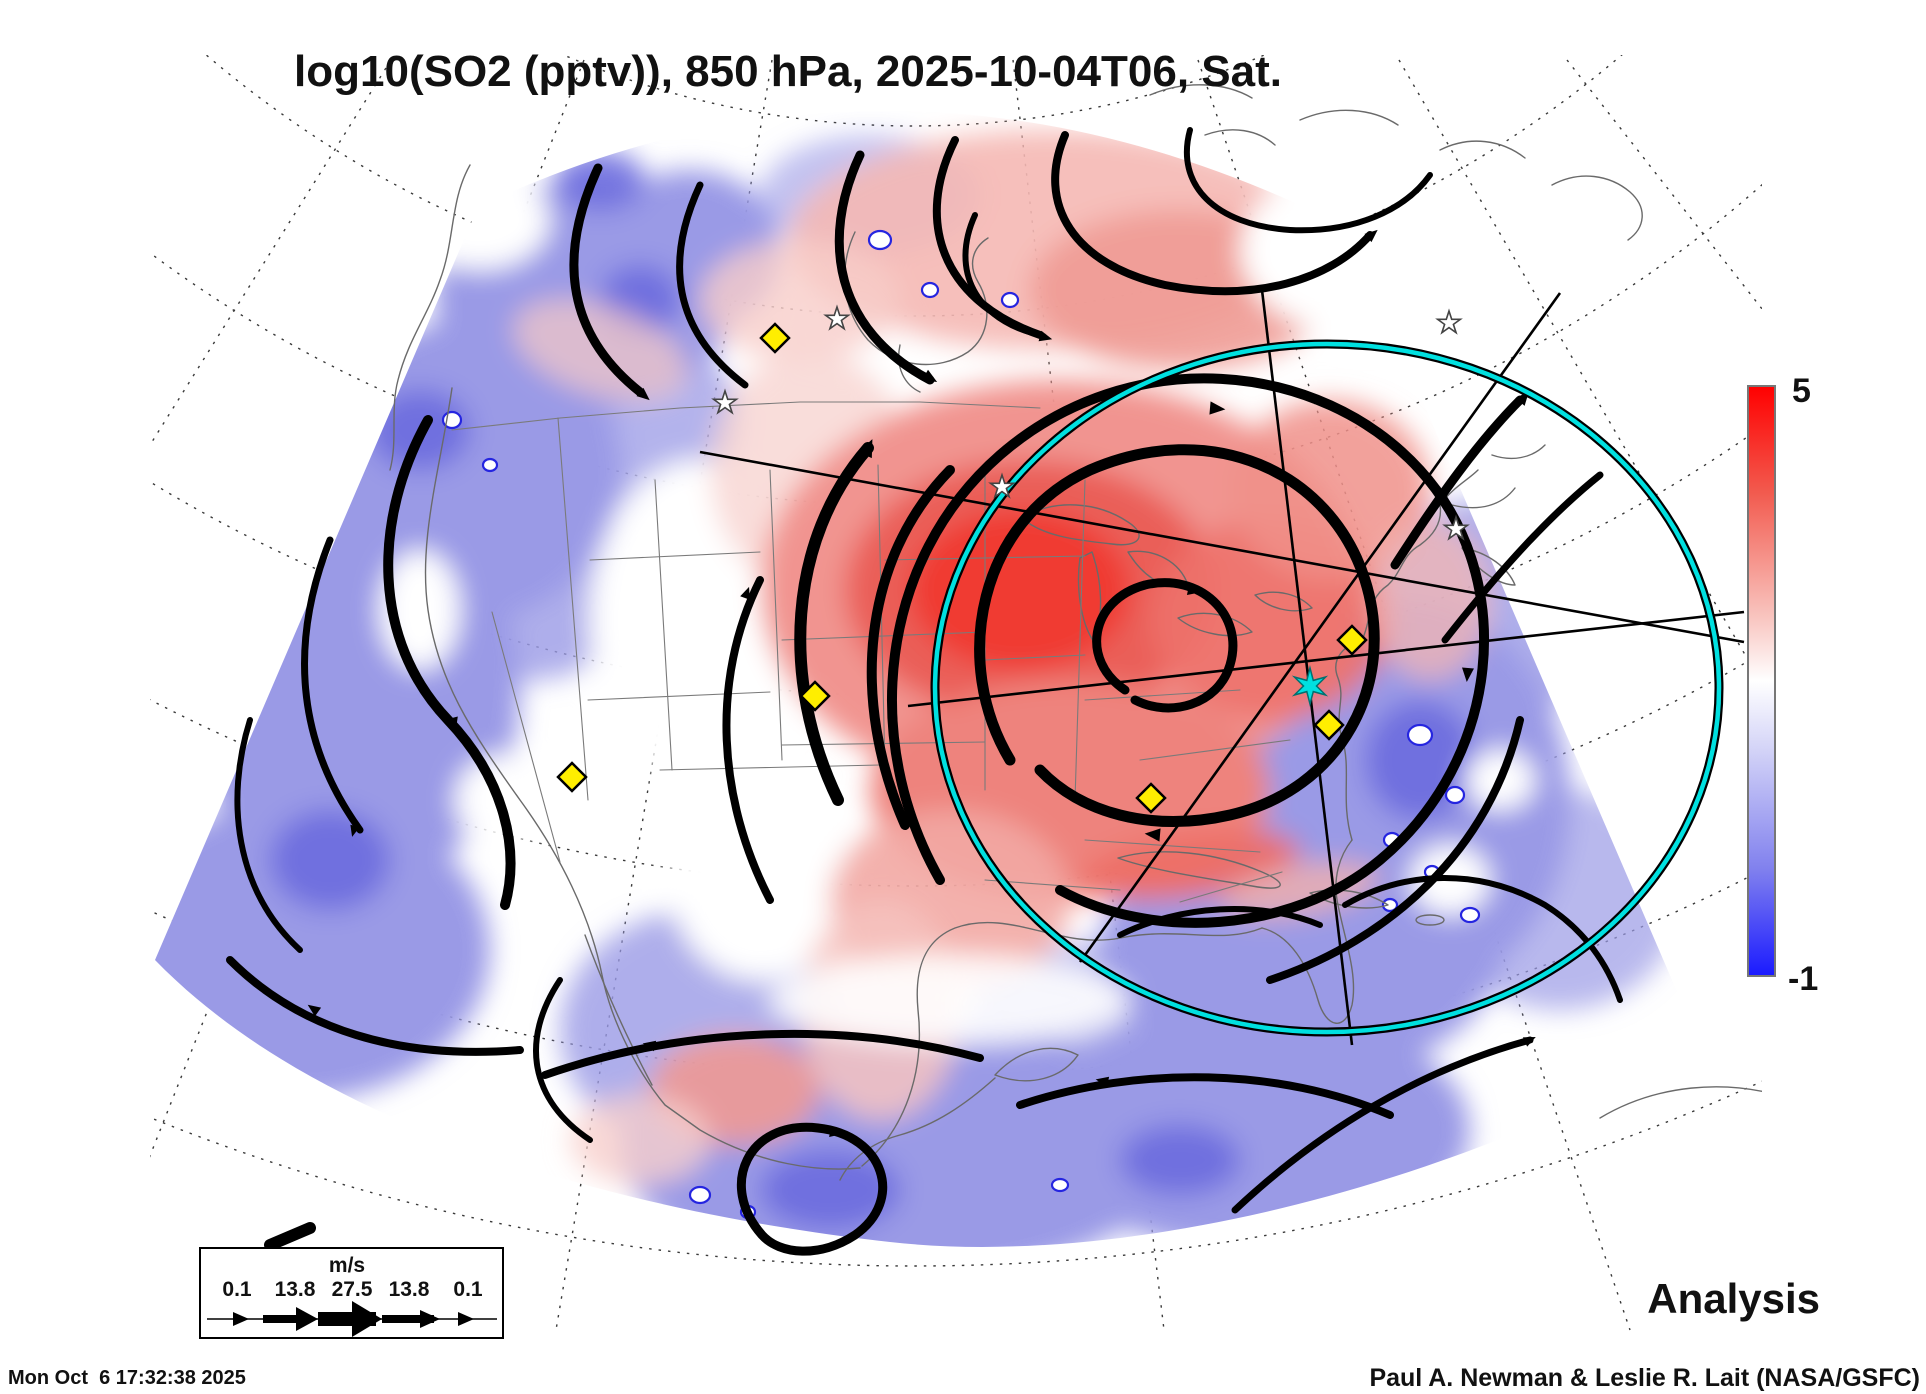 The width and height of the screenshot is (1926, 1394). Describe the element at coordinates (347, 1265) in the screenshot. I see `wind-legend-units: m/s` at that location.